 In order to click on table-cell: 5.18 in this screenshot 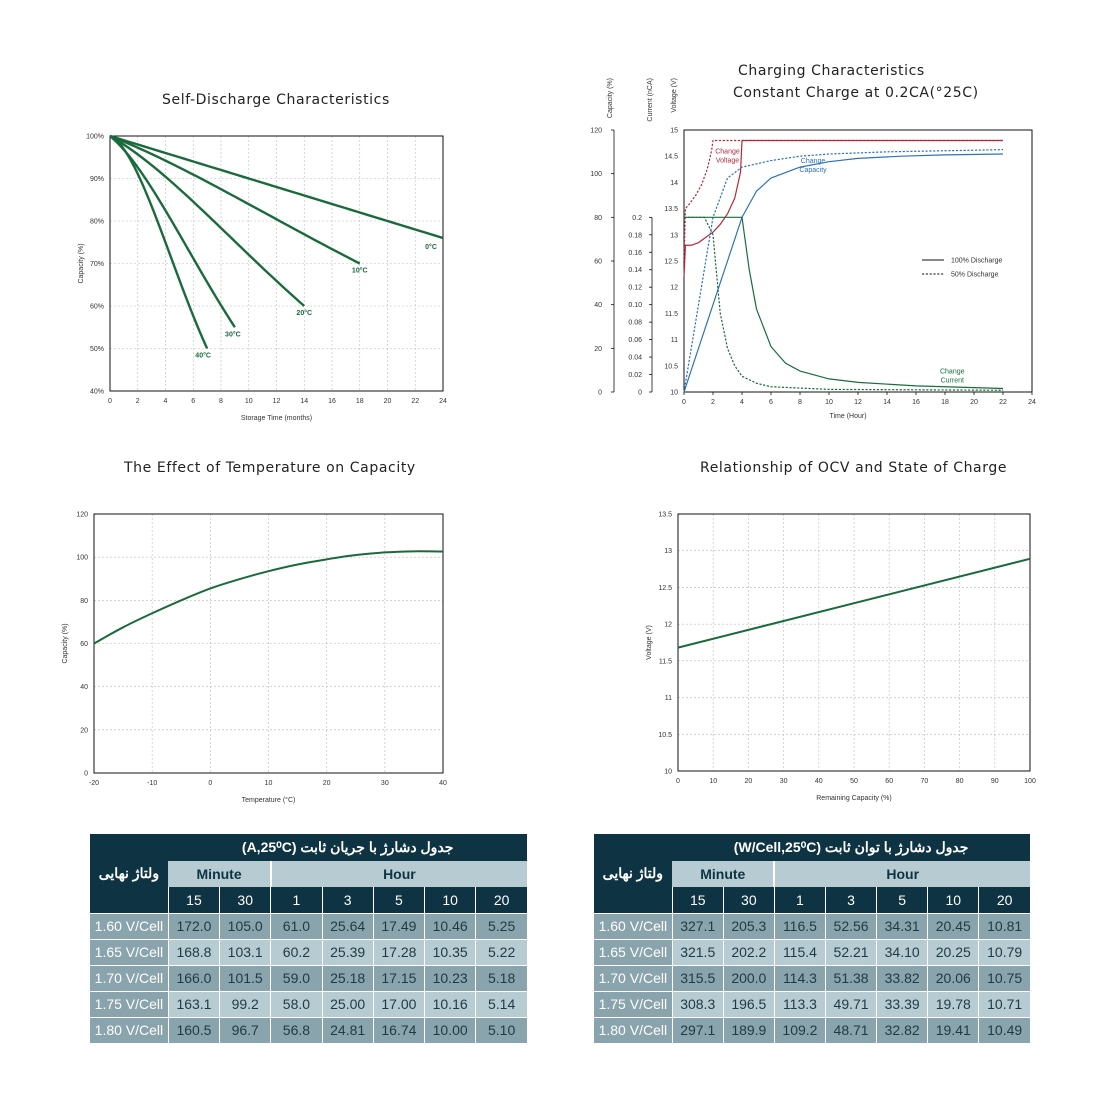, I will do `click(501, 977)`.